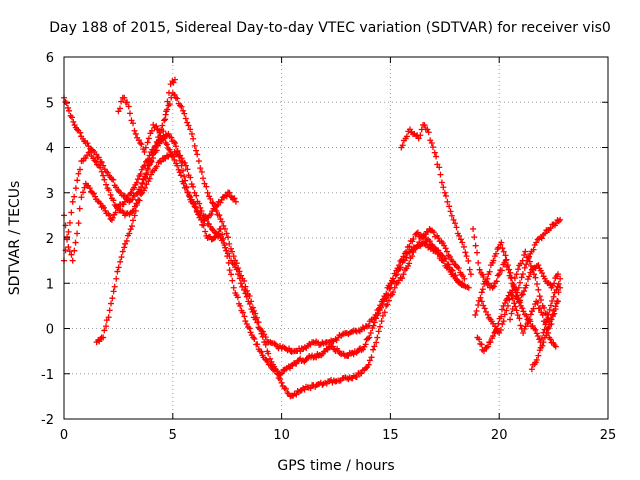  What do you see at coordinates (515, 265) in the screenshot?
I see `series-track-g` at bounding box center [515, 265].